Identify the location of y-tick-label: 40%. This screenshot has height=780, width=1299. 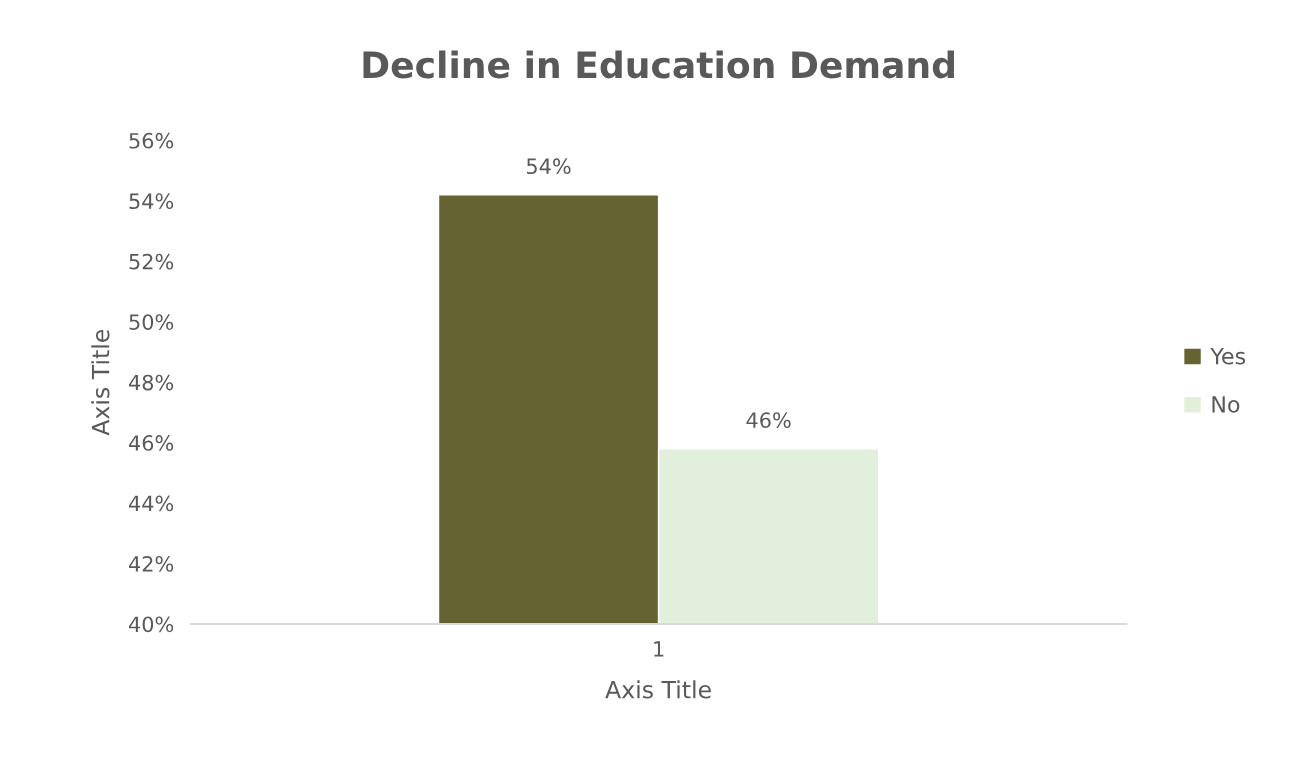
(151, 624).